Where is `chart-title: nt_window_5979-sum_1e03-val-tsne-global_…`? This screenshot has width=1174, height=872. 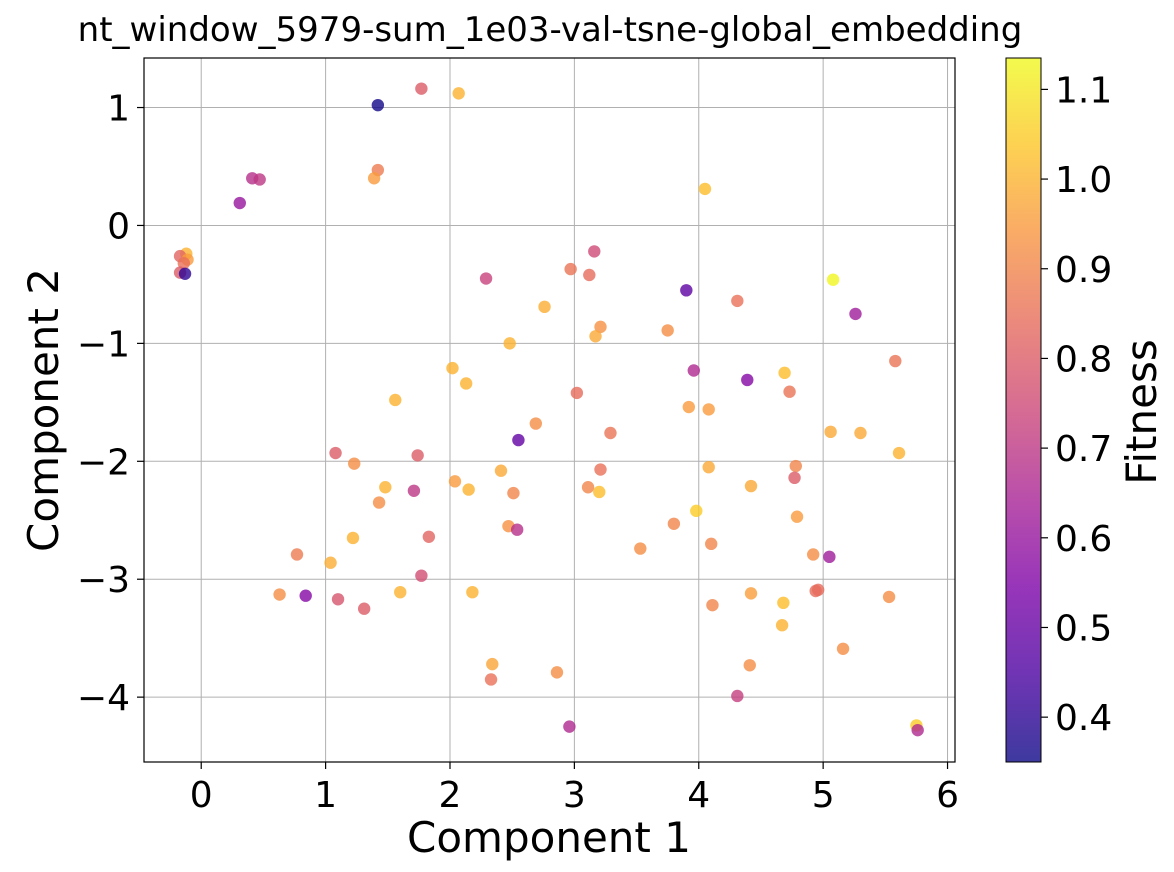 chart-title: nt_window_5979-sum_1e03-val-tsne-global_… is located at coordinates (550, 30).